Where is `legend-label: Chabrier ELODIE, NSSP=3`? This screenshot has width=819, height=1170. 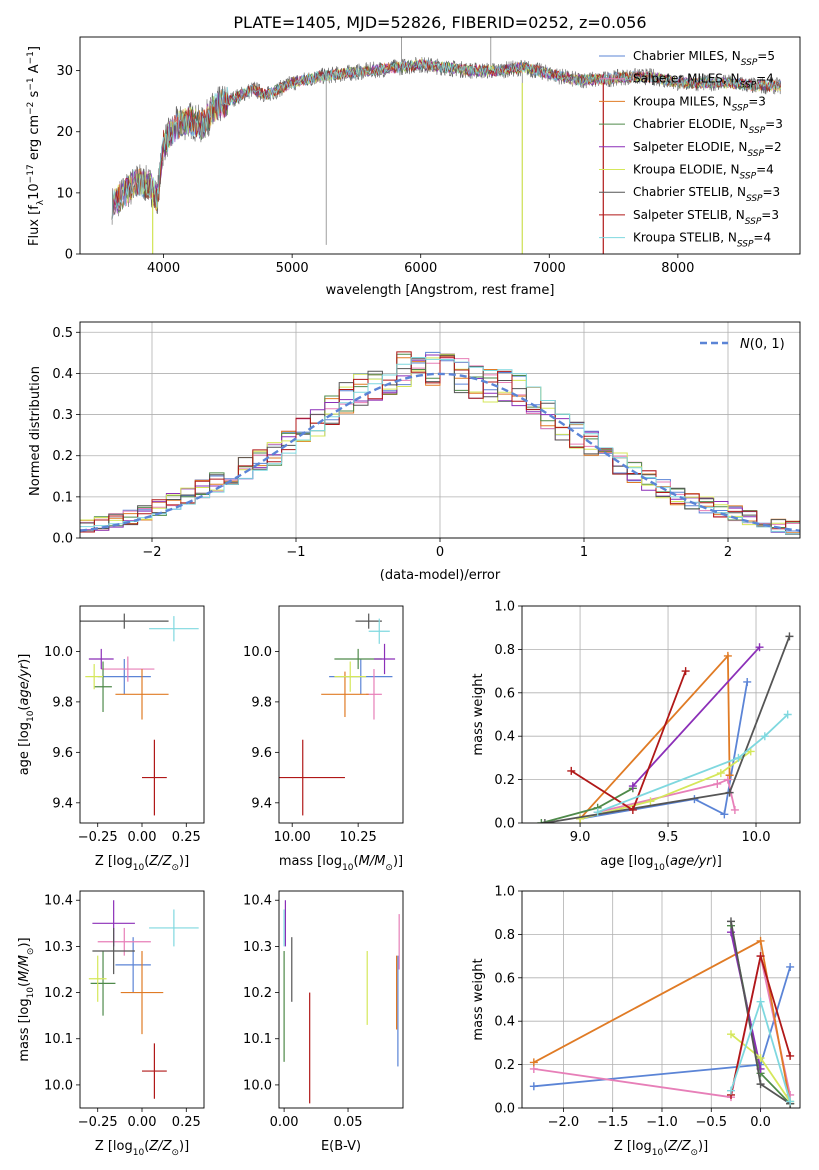
legend-label: Chabrier ELODIE, NSSP=3 is located at coordinates (708, 126).